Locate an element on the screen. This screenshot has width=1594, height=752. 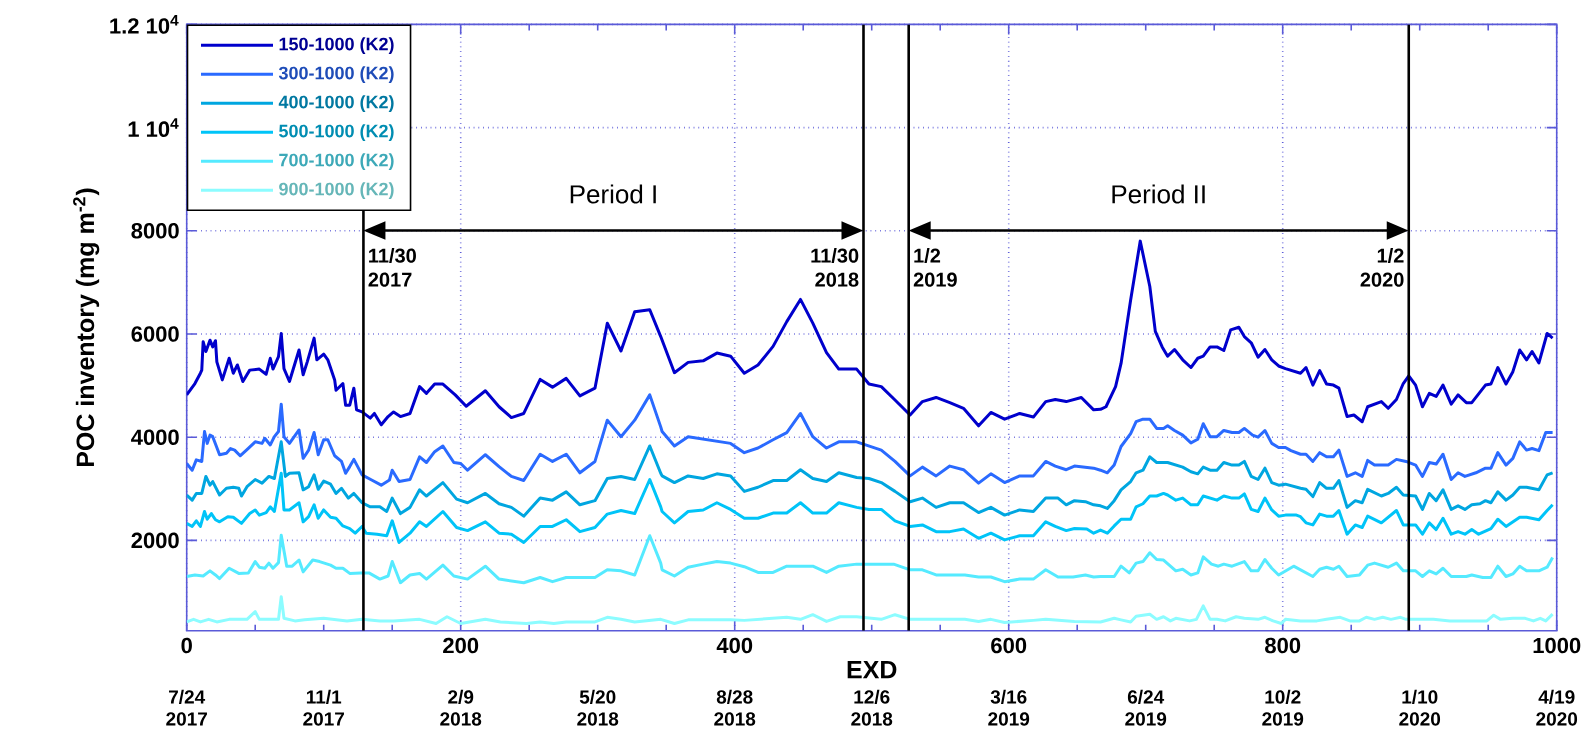
x2-tick-label: 5/20 2018 is located at coordinates (598, 707).